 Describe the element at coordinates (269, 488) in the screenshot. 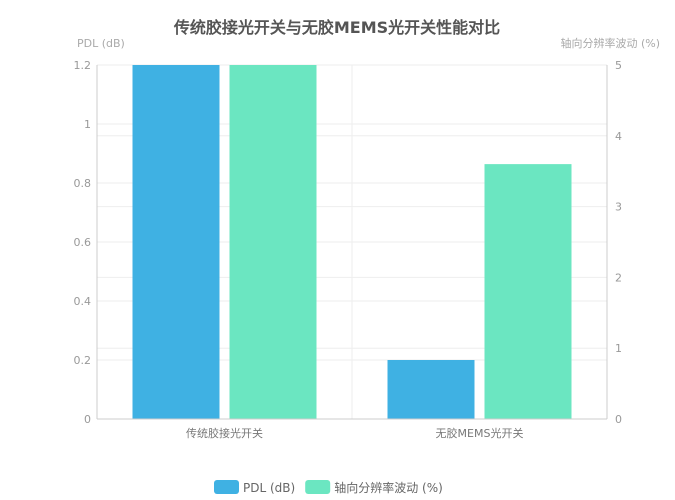

I see `legend-label: PDL (dB)` at that location.